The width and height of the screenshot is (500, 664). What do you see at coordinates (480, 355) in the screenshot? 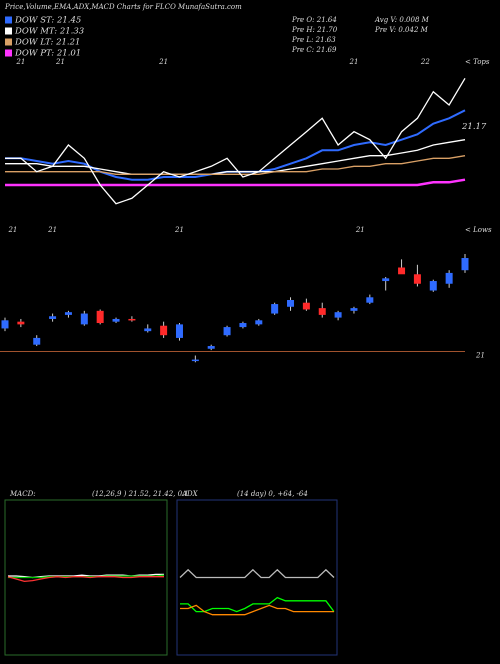
I see `reference-label: 21` at bounding box center [480, 355].